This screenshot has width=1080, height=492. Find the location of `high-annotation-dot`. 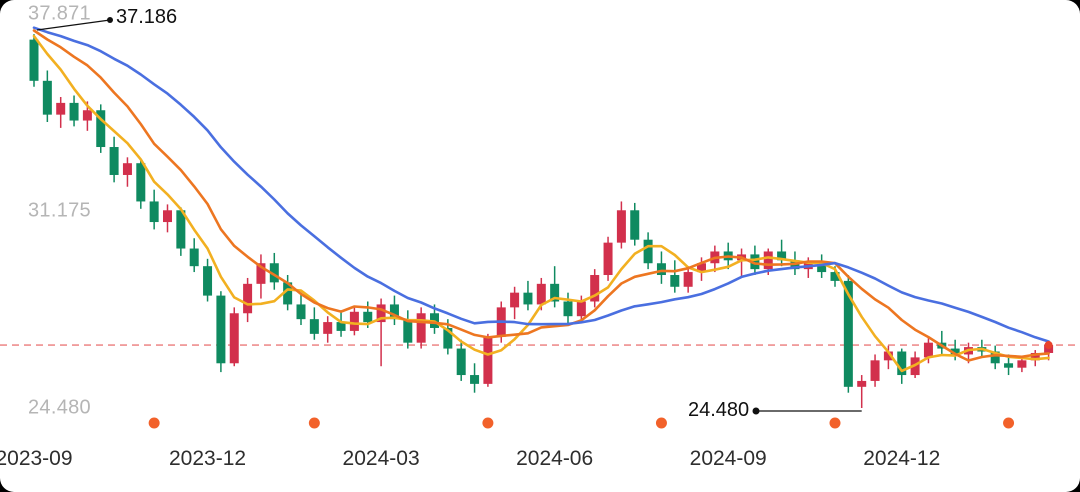

high-annotation-dot is located at coordinates (110, 20).